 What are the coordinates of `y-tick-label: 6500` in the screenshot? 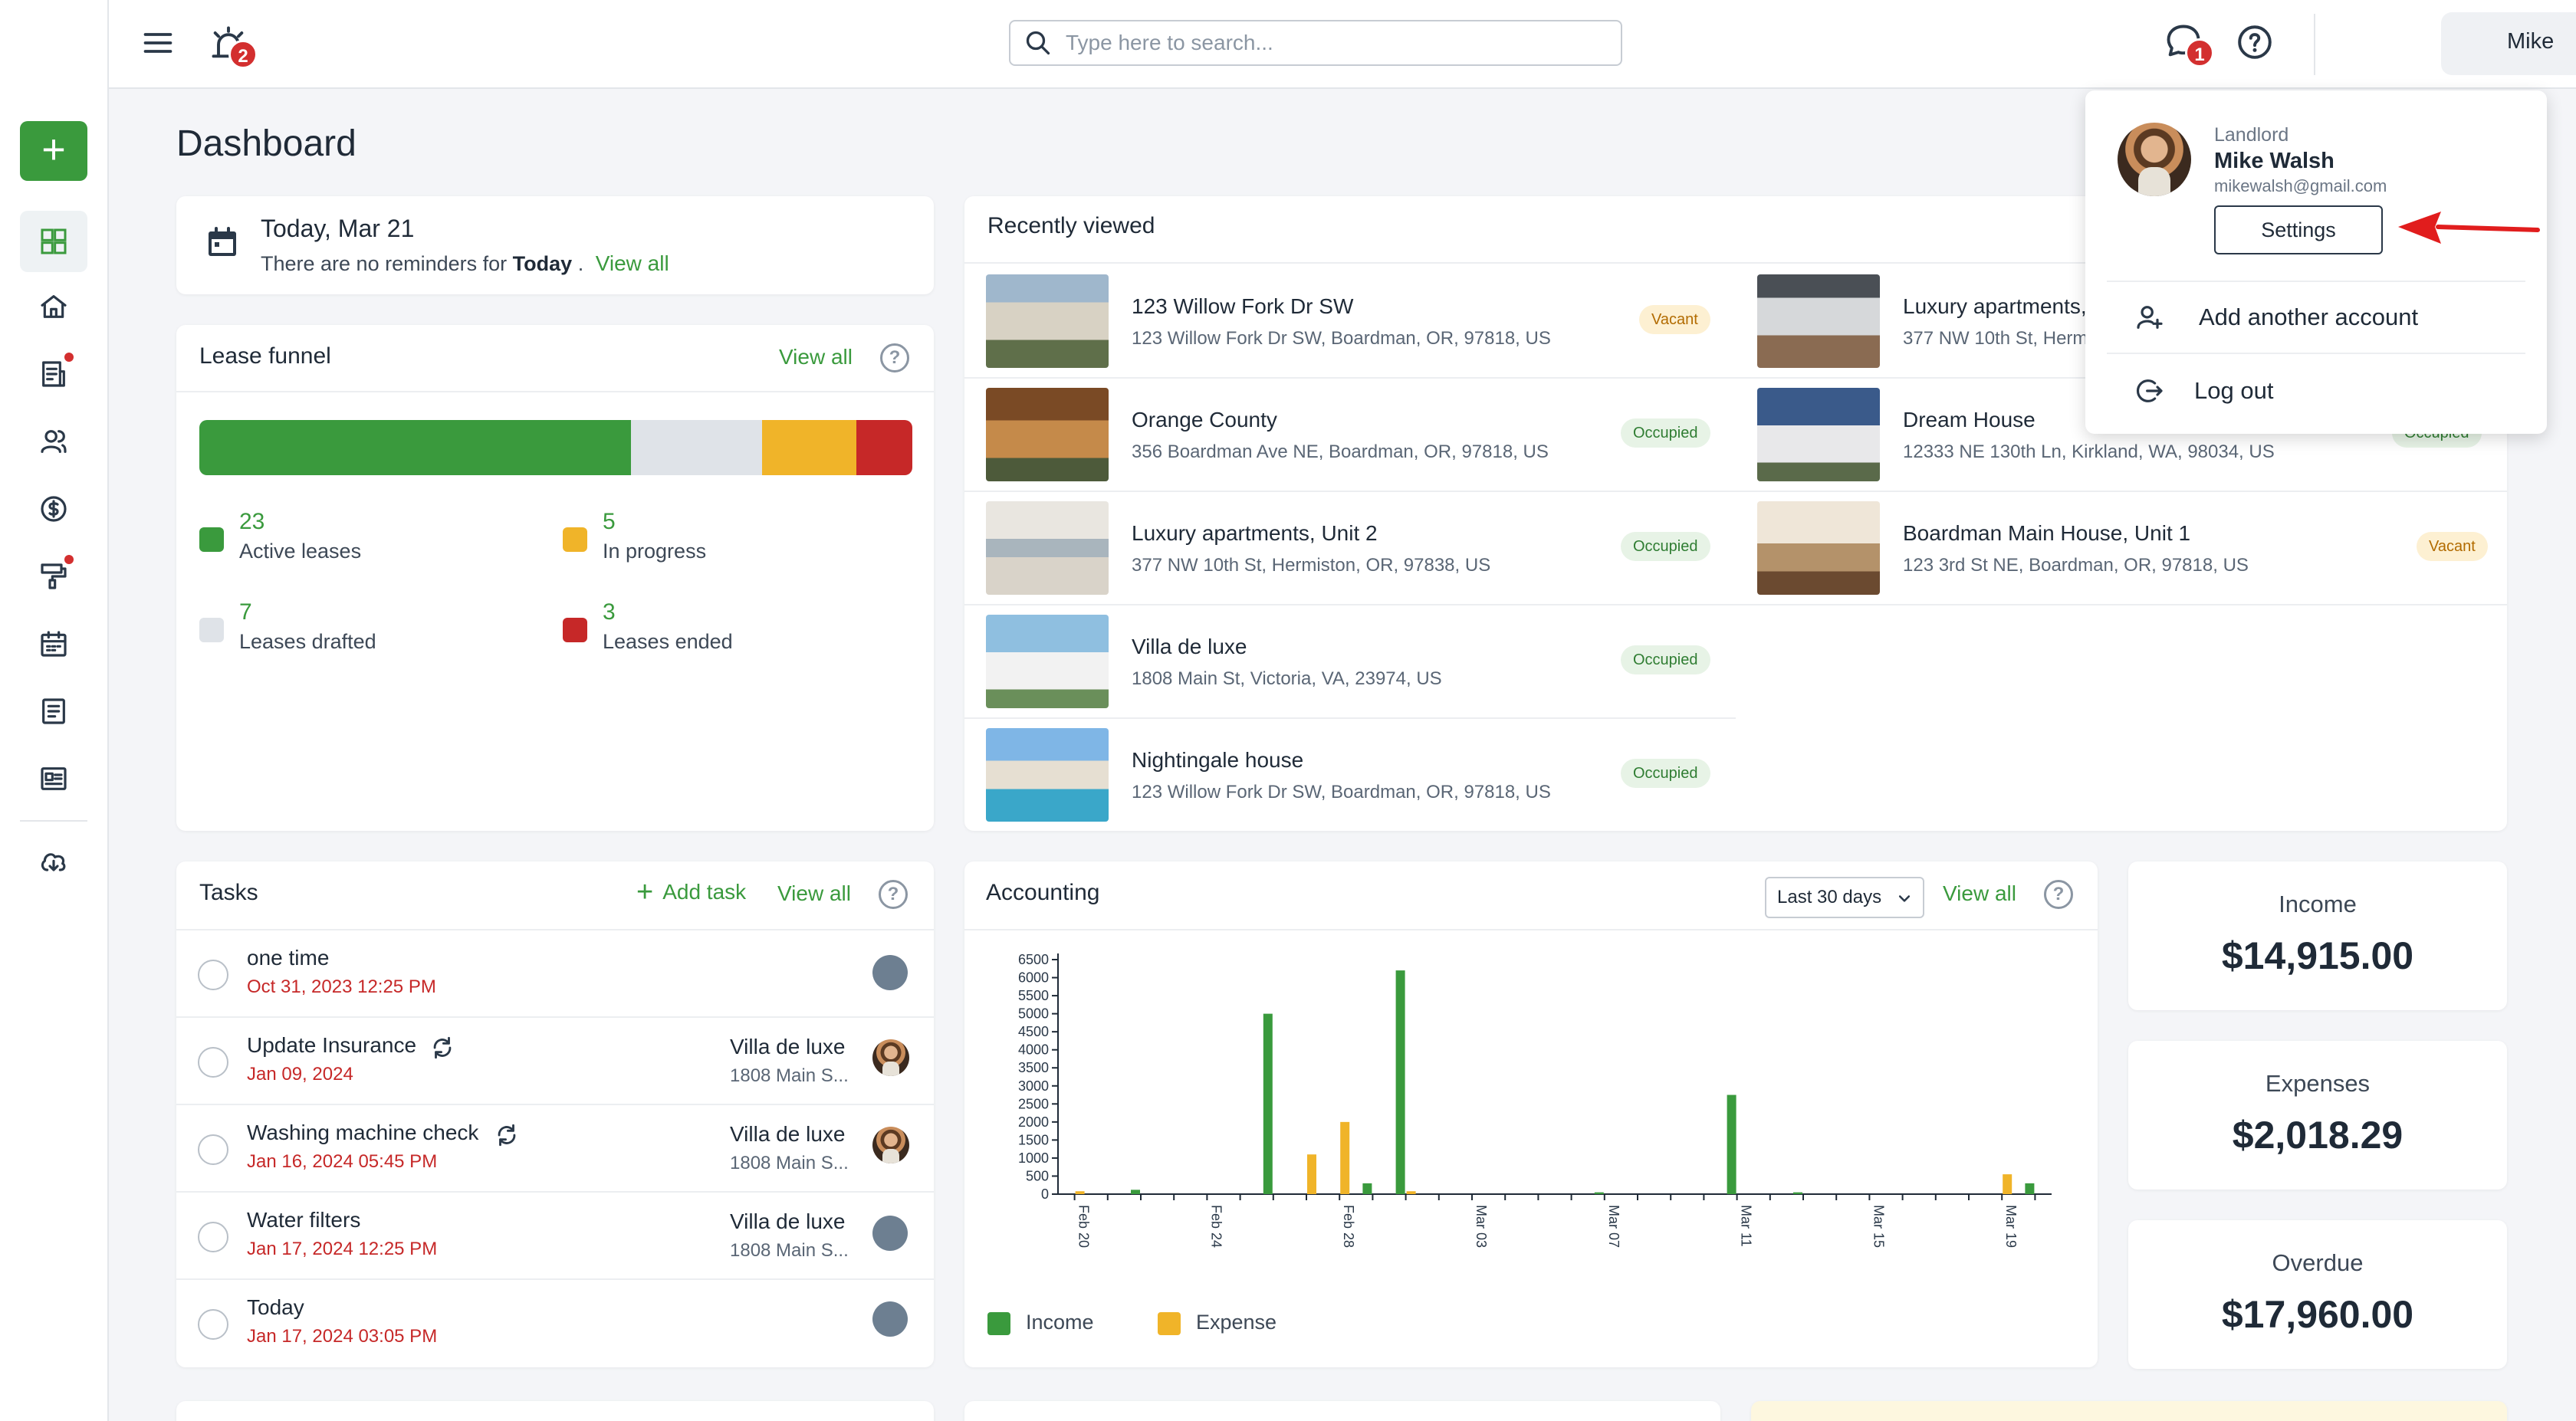 It's located at (1033, 959).